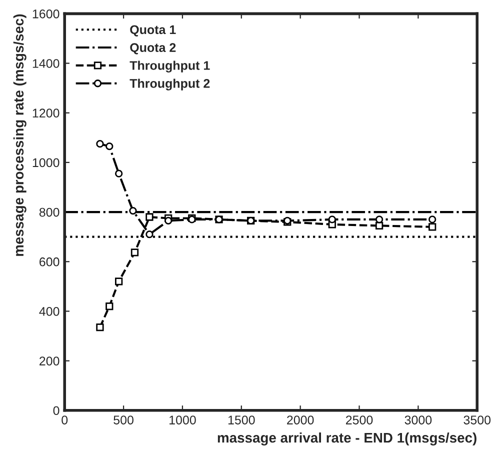 This screenshot has width=497, height=456. What do you see at coordinates (183, 420) in the screenshot?
I see `x-tick-label: 1000` at bounding box center [183, 420].